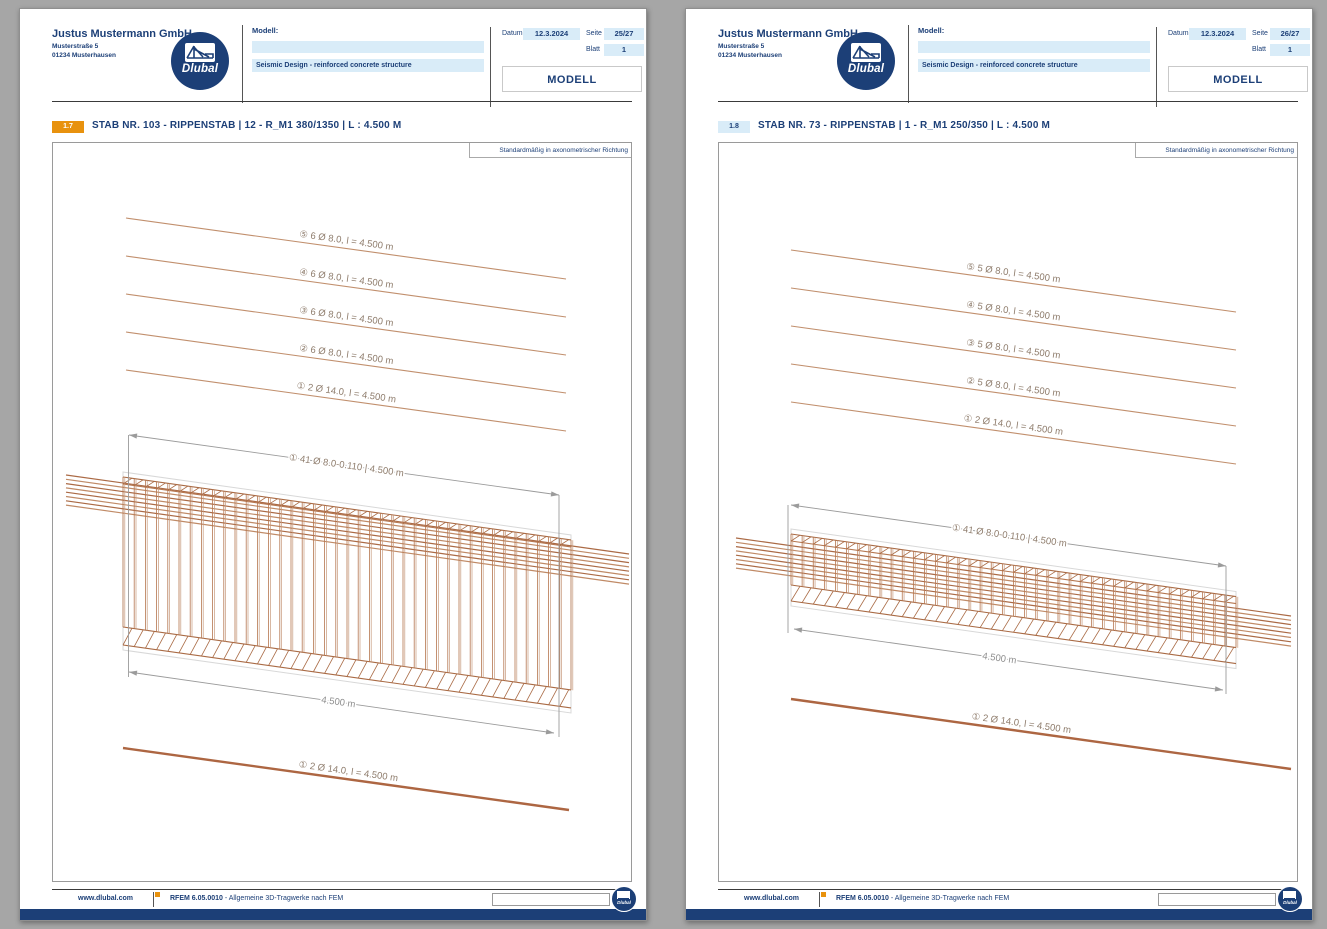  I want to click on company-address-line1: Musterstraße 5, so click(741, 46).